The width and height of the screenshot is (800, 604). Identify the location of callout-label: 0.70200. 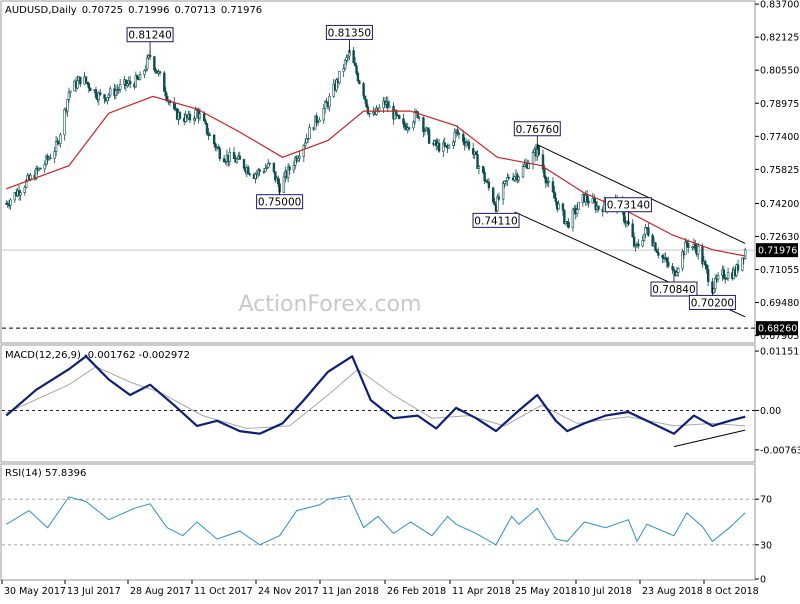
(712, 303).